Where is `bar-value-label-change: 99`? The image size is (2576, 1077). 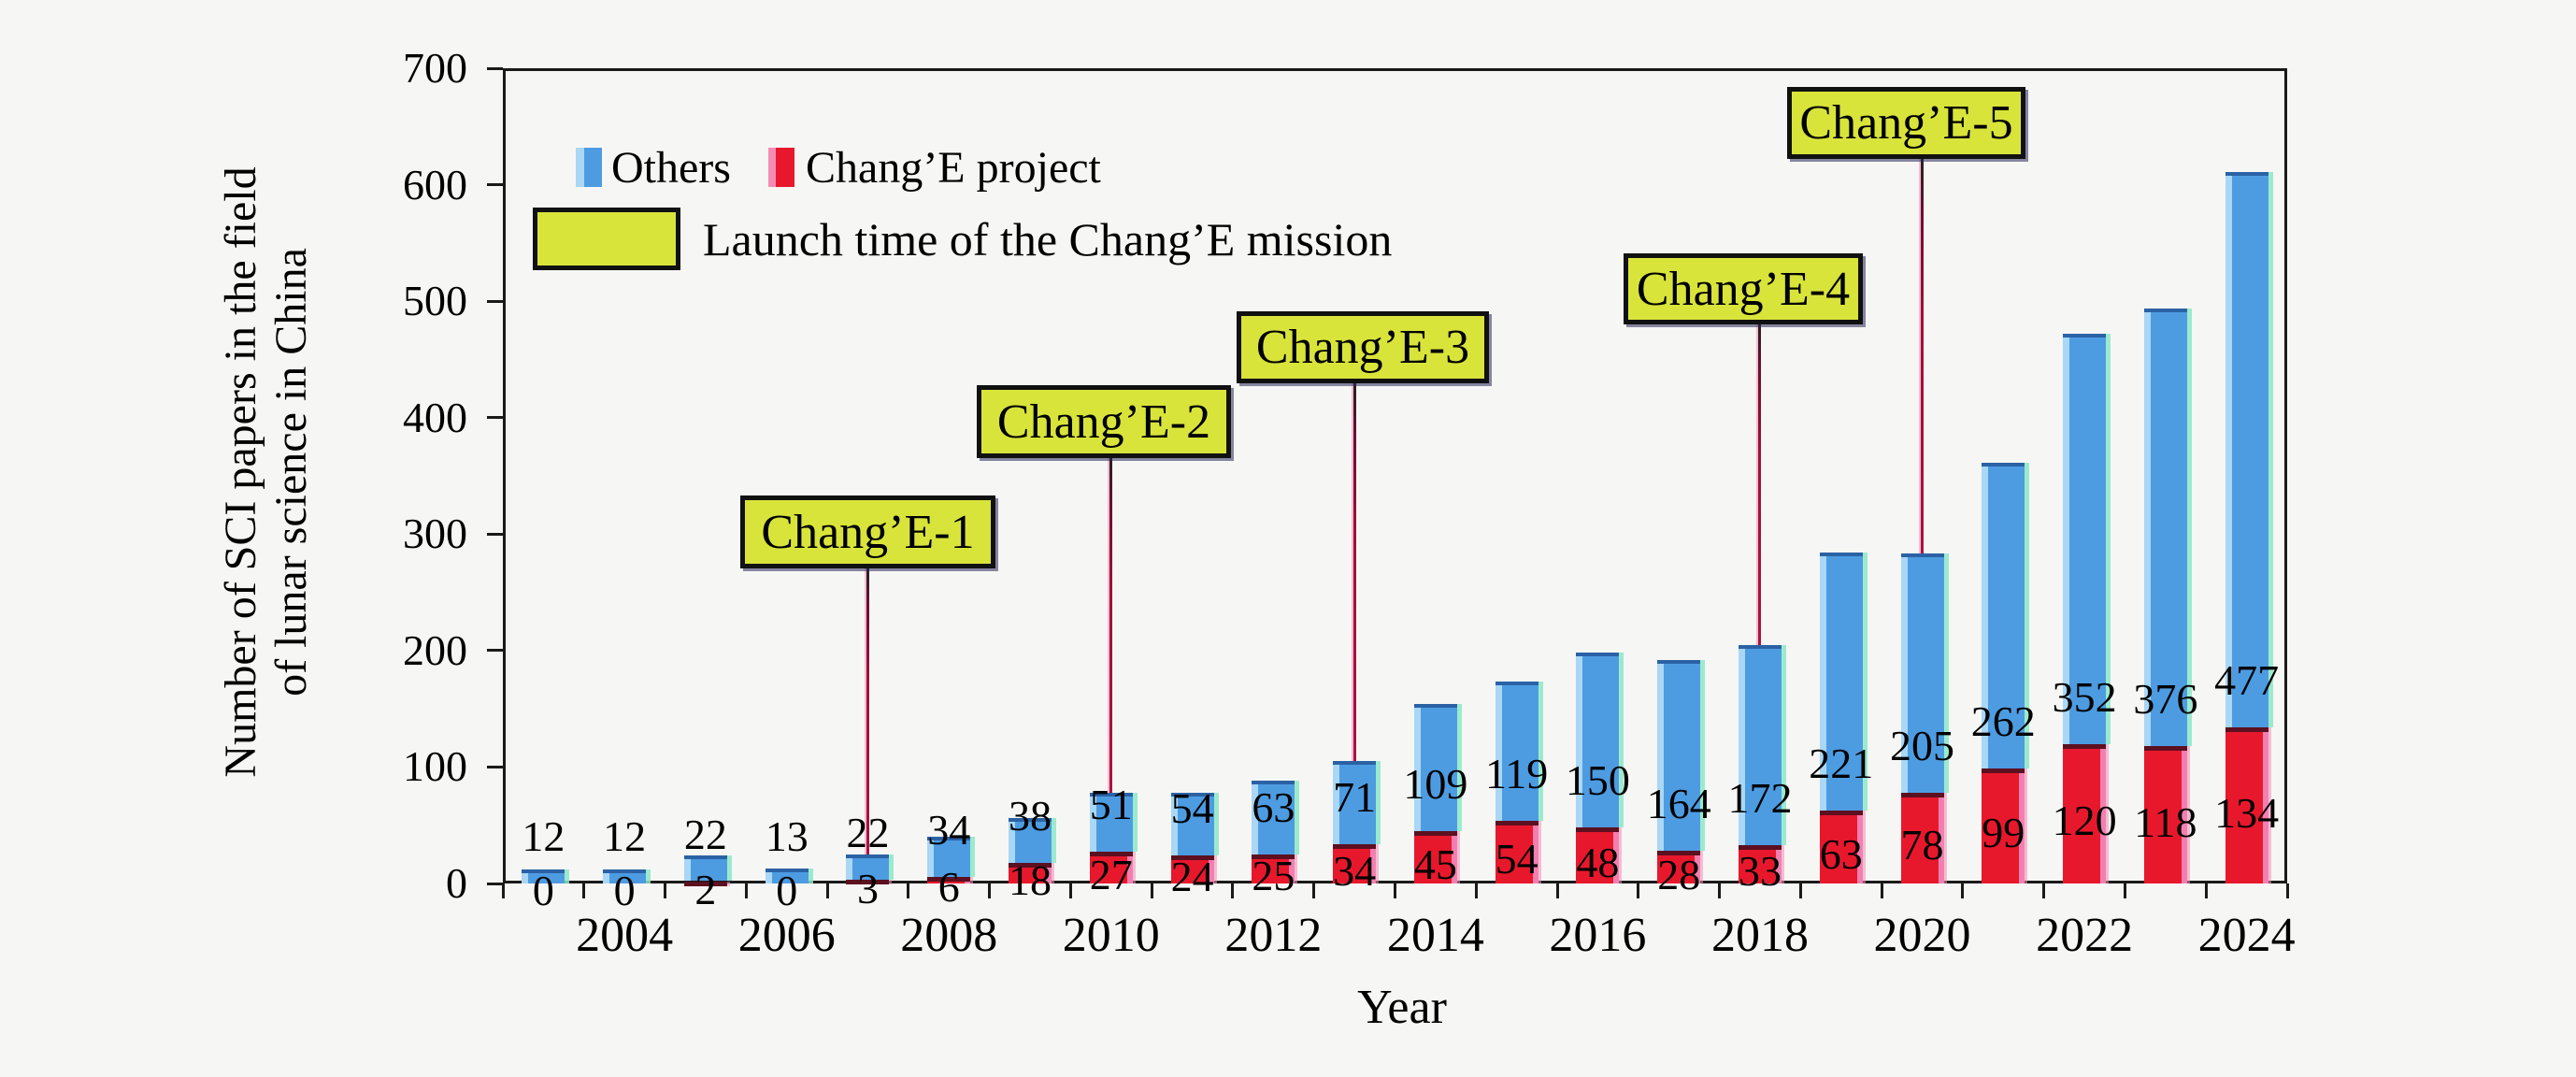 bar-value-label-change: 99 is located at coordinates (2003, 833).